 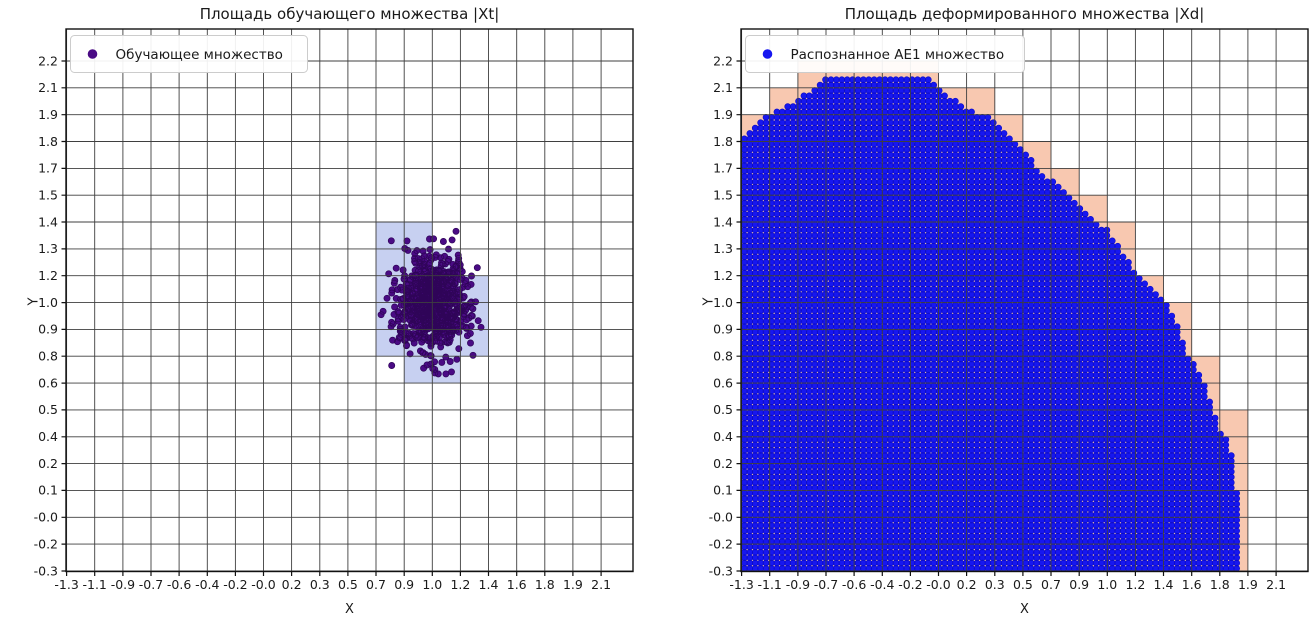 What do you see at coordinates (898, 55) in the screenshot?
I see `legend-label: Распознанное АЕ1 множество` at bounding box center [898, 55].